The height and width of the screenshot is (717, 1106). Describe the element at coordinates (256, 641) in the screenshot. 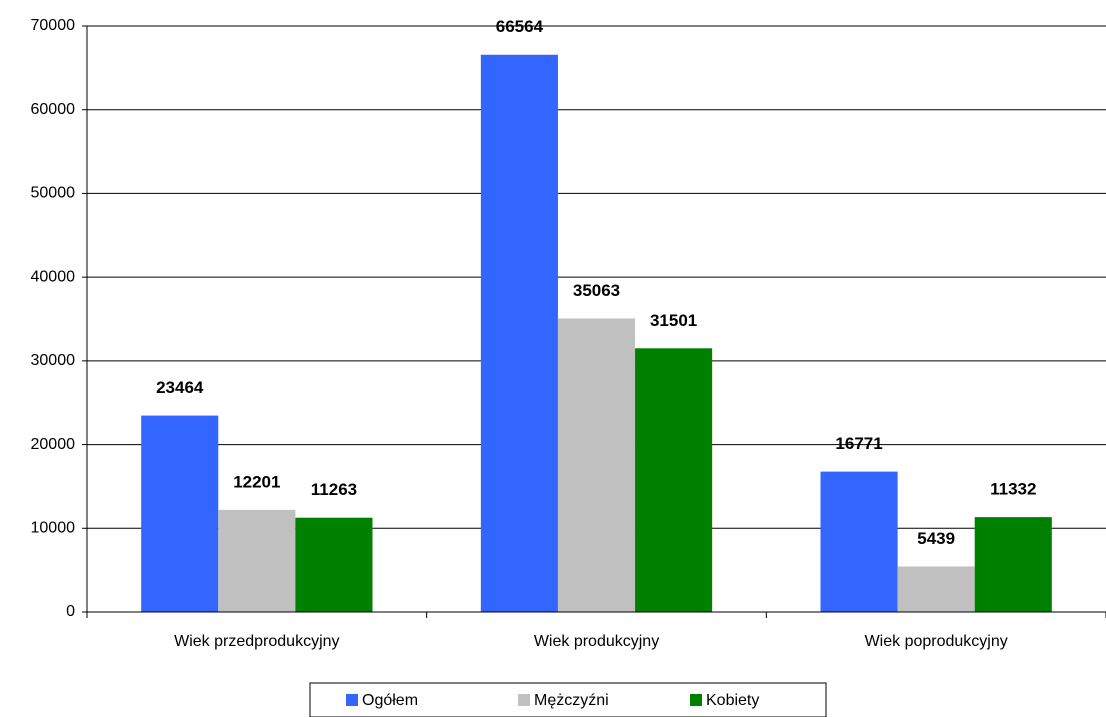

I see `x-tick-label: Wiek przedprodukcyjny` at that location.